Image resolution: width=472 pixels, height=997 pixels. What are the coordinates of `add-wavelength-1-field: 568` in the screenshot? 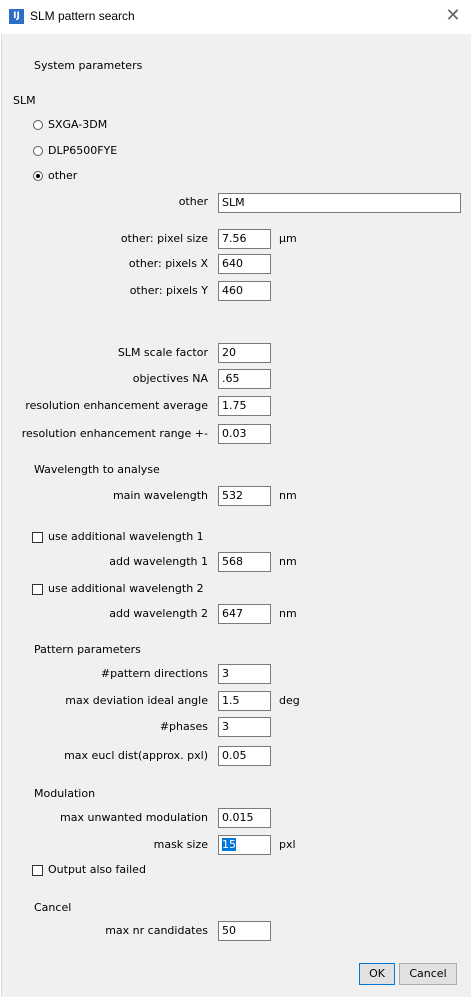 It's located at (244, 562).